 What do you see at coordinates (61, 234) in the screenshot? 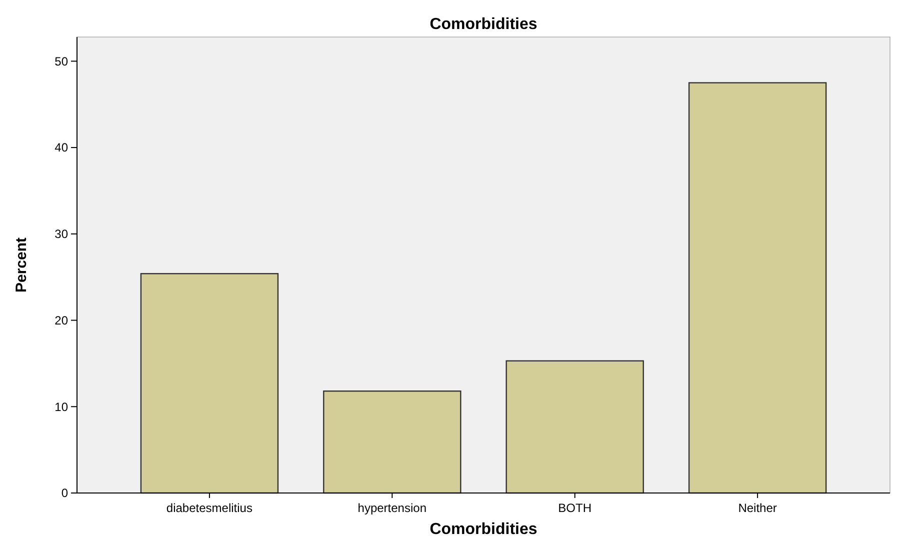
I see `y-tick-label: 30` at bounding box center [61, 234].